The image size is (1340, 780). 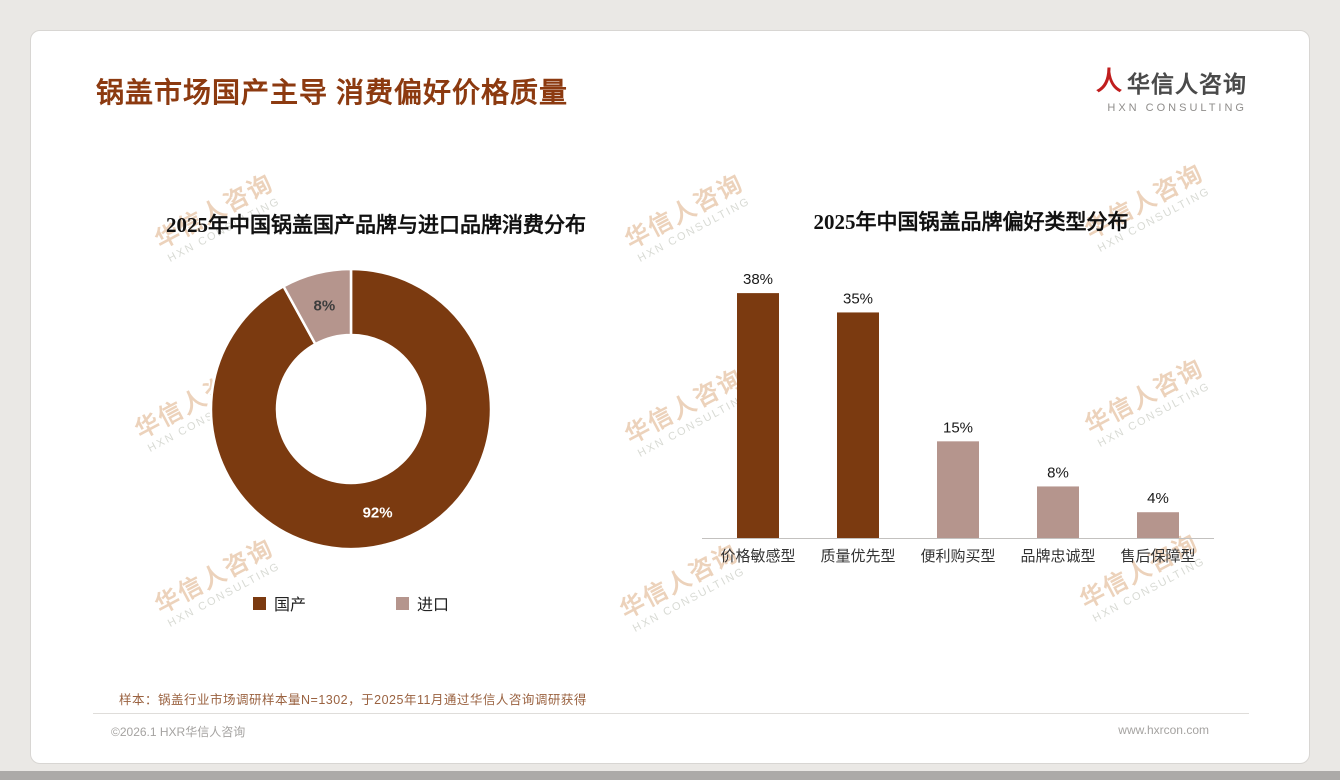 I want to click on donut-data-label-0: 92%, so click(x=378, y=513).